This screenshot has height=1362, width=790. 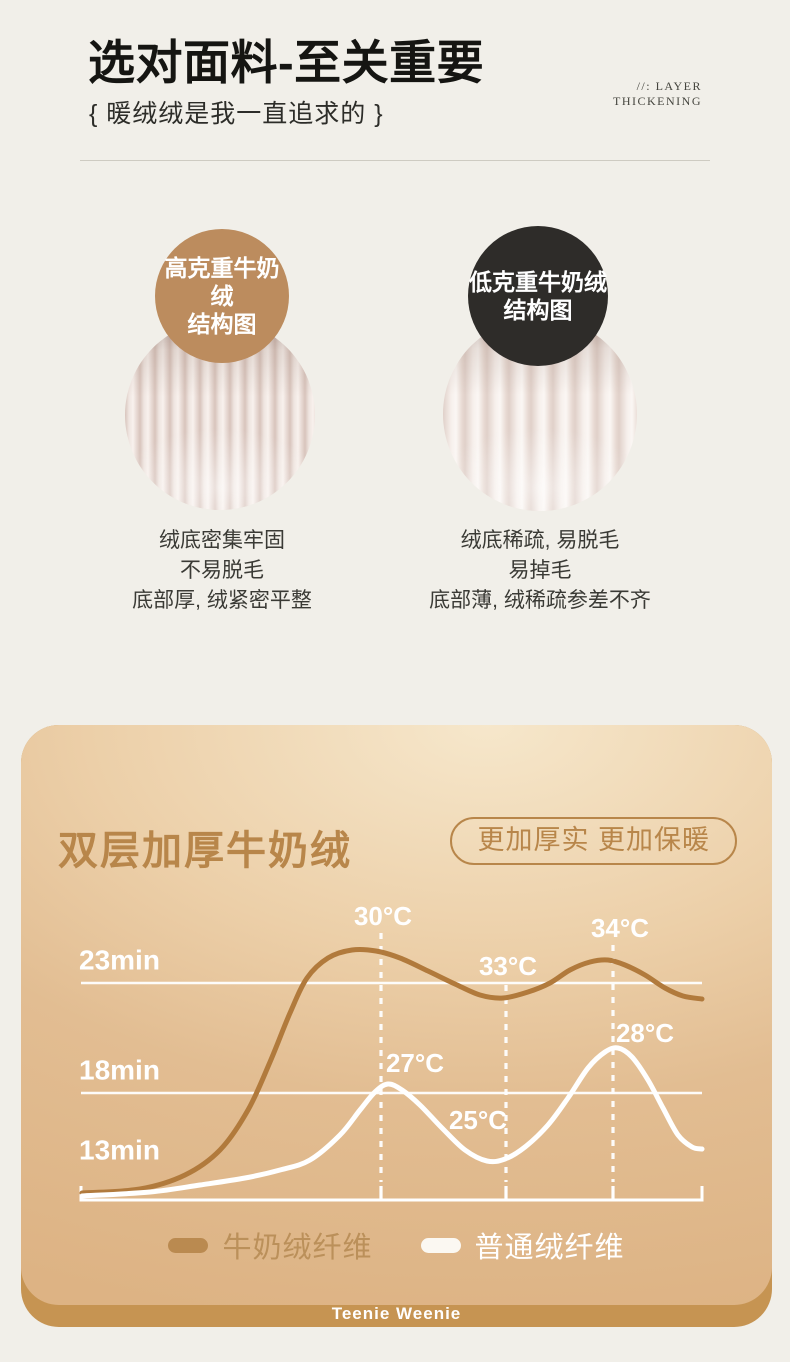 I want to click on divider, so click(x=395, y=160).